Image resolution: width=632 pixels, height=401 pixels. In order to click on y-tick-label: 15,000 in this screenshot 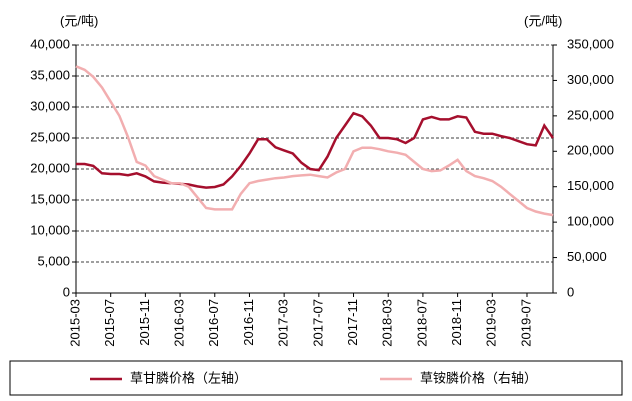, I will do `click(50, 198)`.